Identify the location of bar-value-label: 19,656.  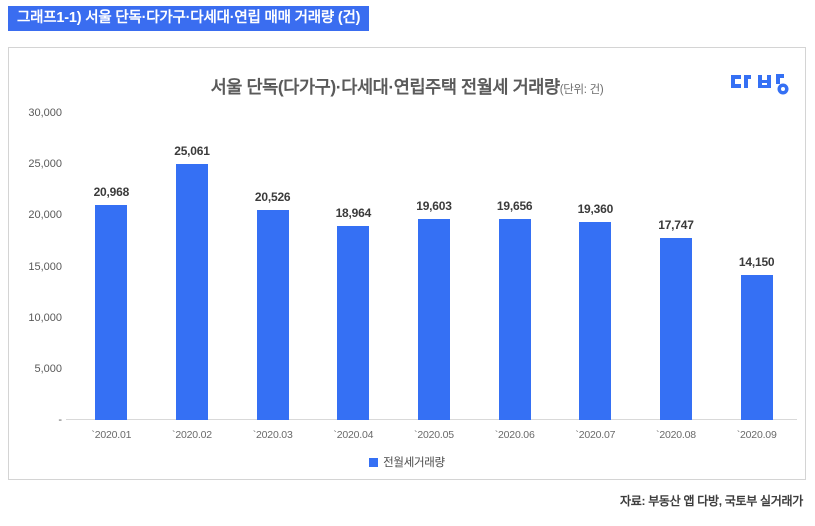
(514, 205).